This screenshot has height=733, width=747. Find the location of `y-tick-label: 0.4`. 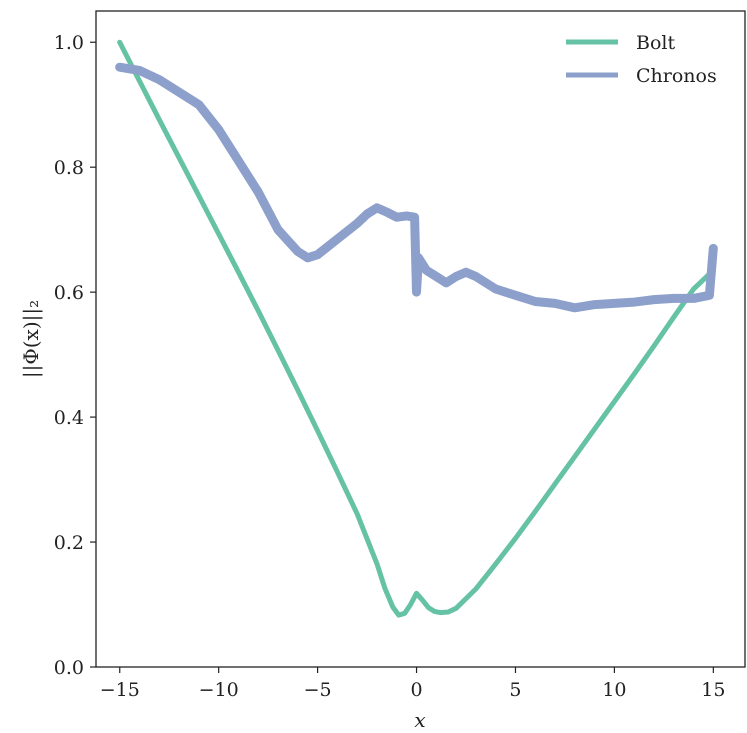

y-tick-label: 0.4 is located at coordinates (69, 418).